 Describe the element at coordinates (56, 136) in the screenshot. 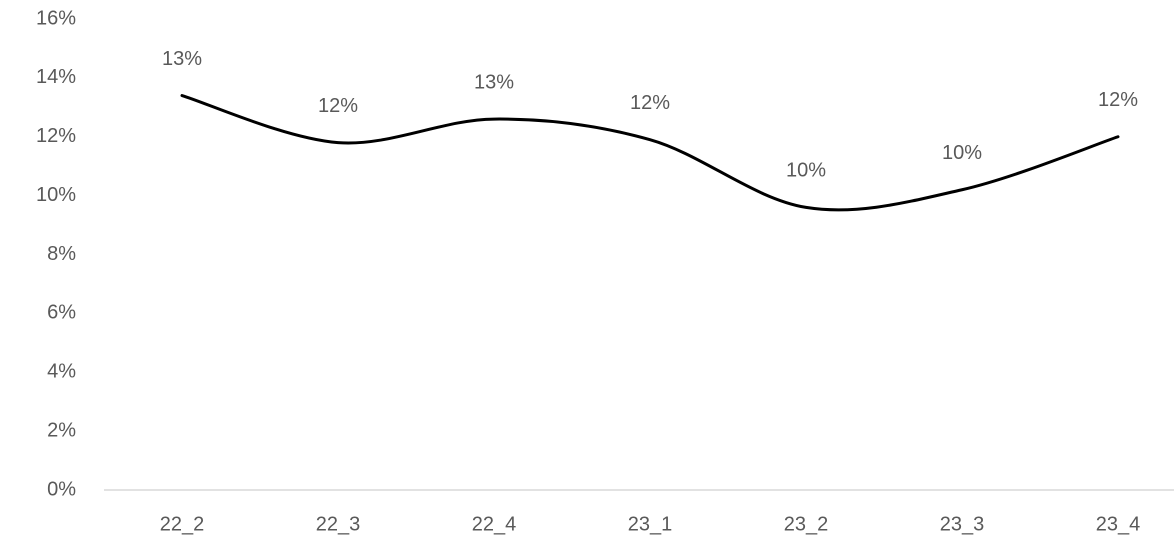

I see `y-tick-label: 12%` at that location.